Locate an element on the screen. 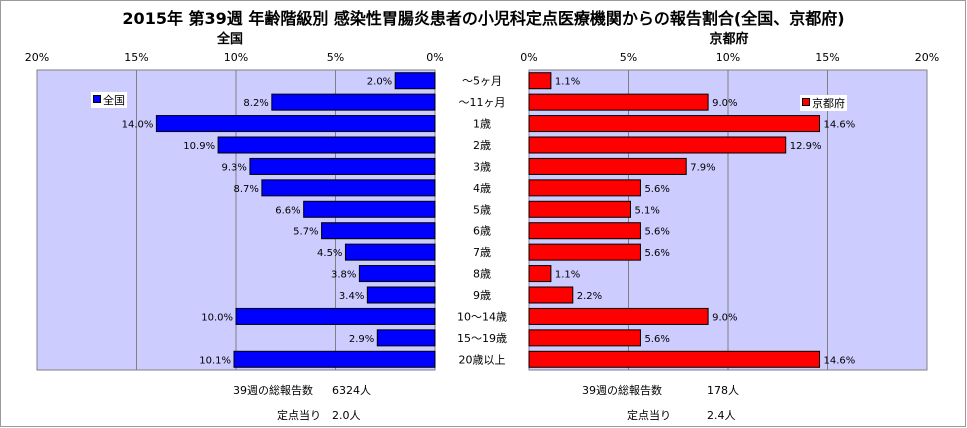 This screenshot has height=428, width=967. zenkoku-tick-label: 20% is located at coordinates (37, 57).